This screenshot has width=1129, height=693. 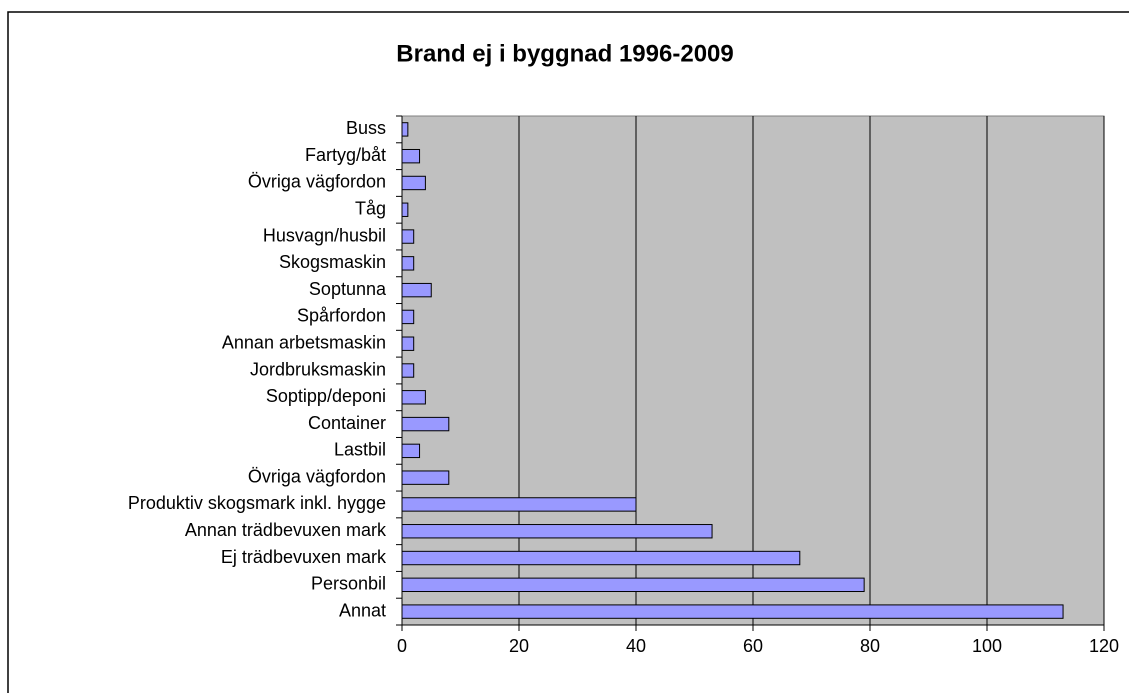 What do you see at coordinates (1104, 646) in the screenshot?
I see `x-tick-label: 120` at bounding box center [1104, 646].